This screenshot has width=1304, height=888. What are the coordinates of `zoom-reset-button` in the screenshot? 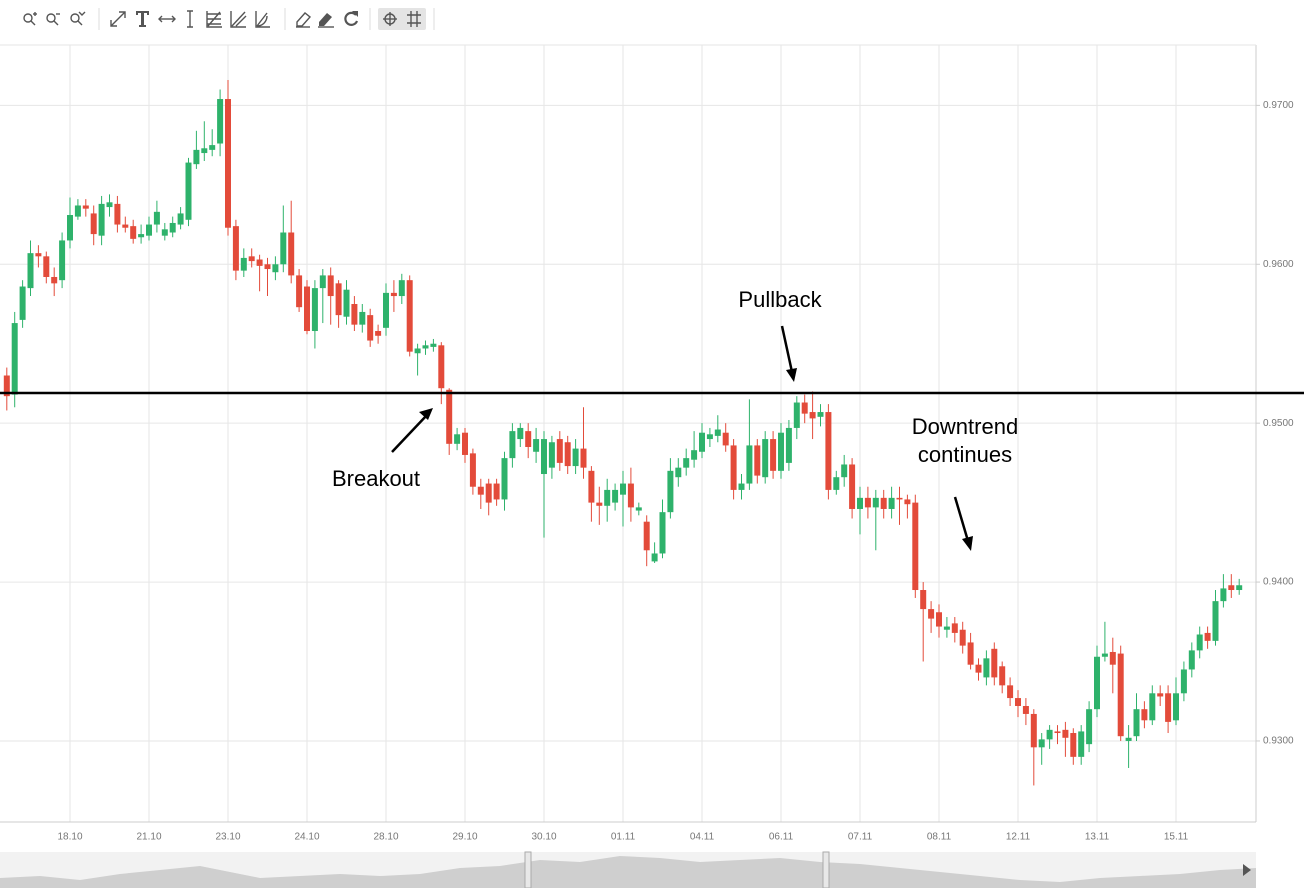 It's located at (78, 18).